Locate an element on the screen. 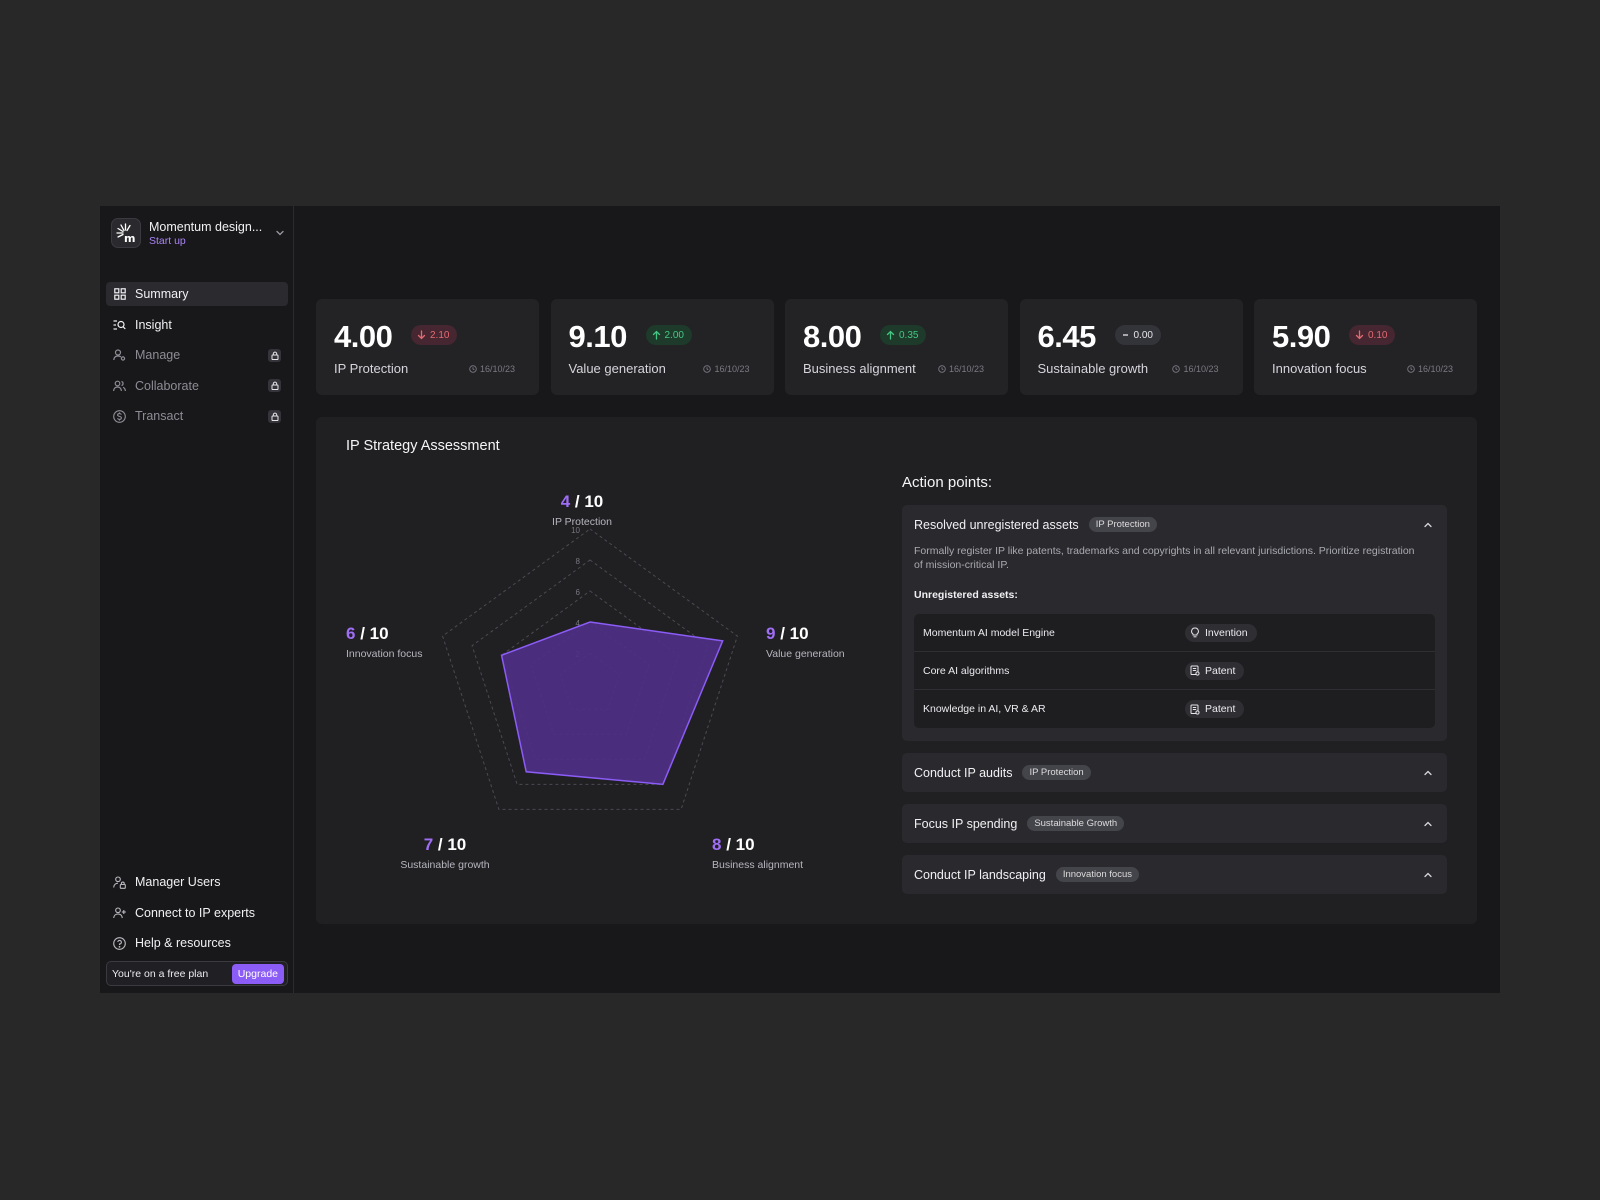 The width and height of the screenshot is (1600, 1200). nav-label: Connect to IP experts is located at coordinates (195, 912).